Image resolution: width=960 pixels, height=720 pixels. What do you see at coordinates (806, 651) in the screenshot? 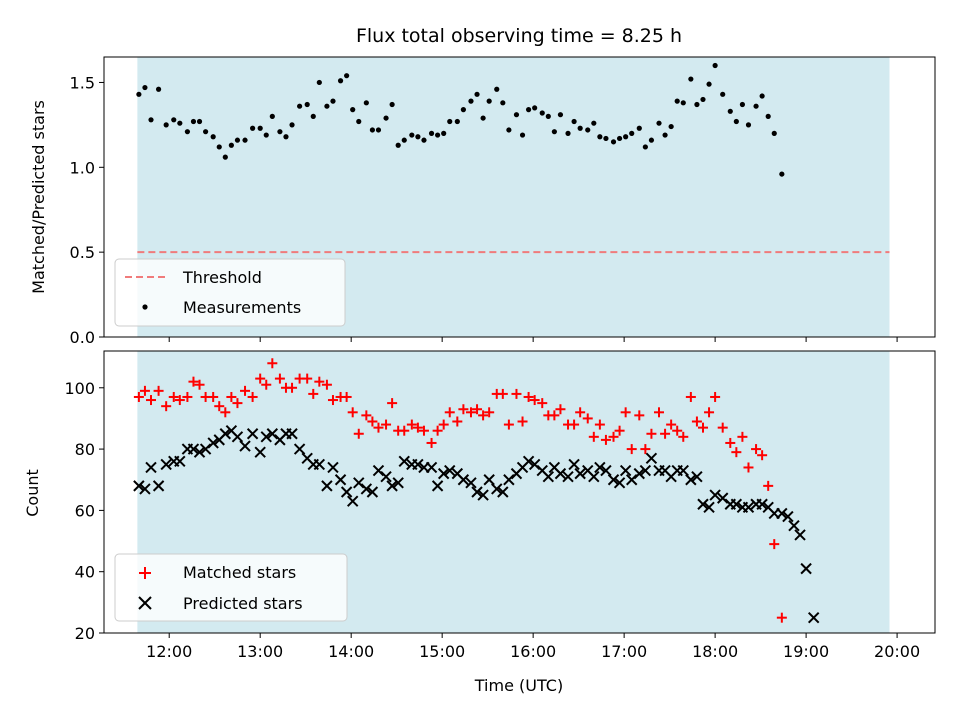
I see `time-x-tick-label: 19:00` at bounding box center [806, 651].